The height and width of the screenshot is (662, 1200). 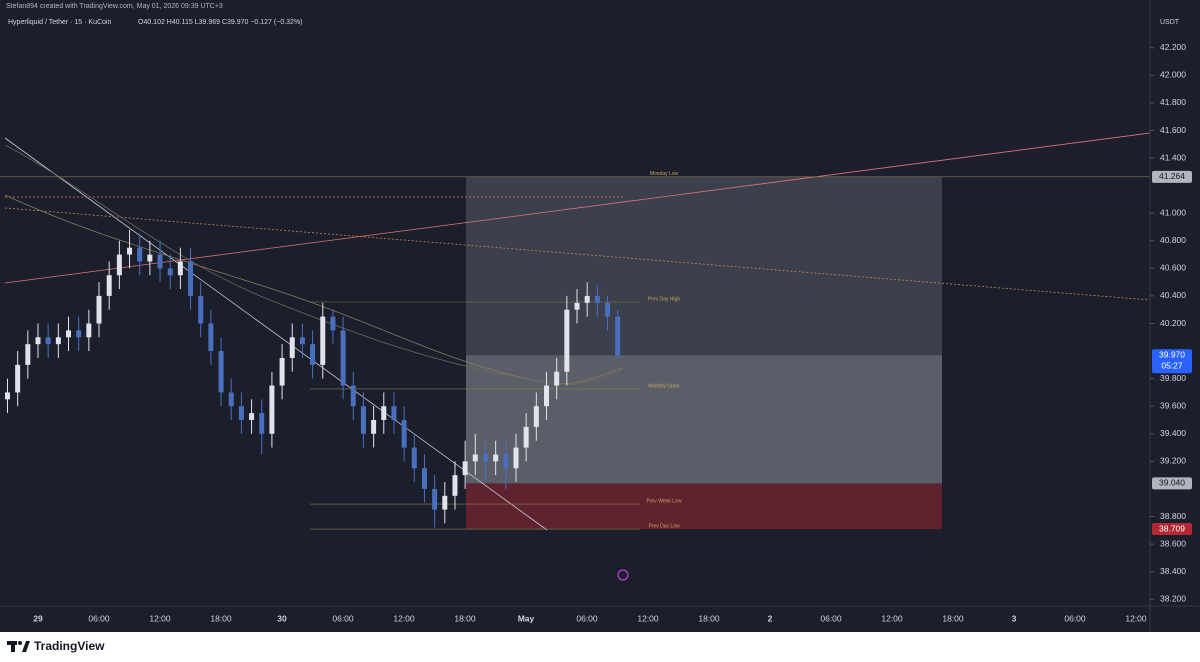 I want to click on x-tick-label: 2, so click(x=770, y=618).